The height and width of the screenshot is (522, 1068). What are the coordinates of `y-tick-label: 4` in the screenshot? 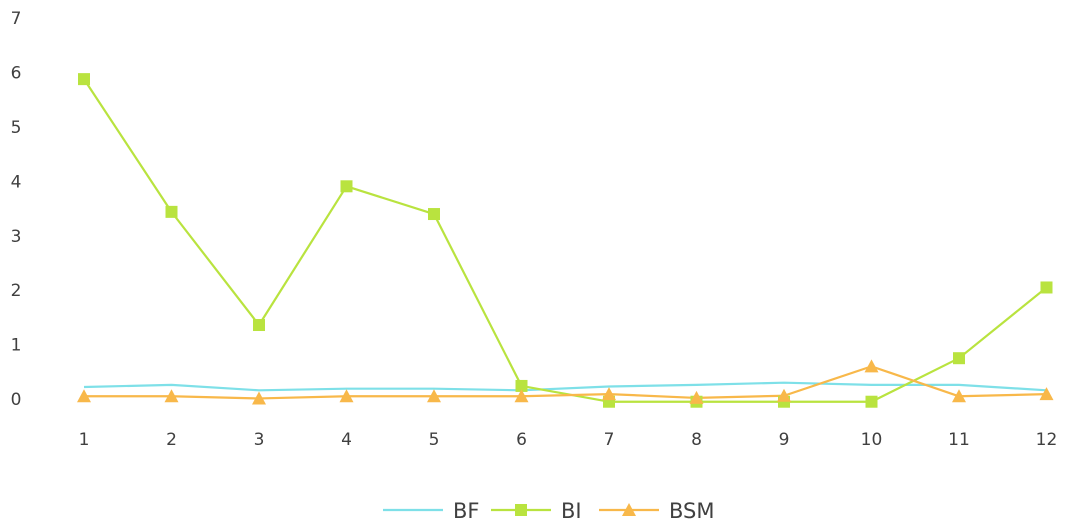 It's located at (16, 182).